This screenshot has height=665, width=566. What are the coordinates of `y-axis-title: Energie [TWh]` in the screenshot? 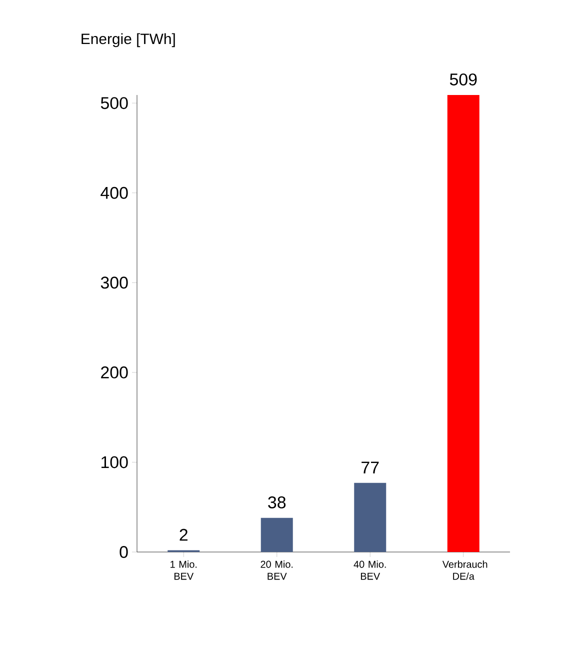 It's located at (128, 40).